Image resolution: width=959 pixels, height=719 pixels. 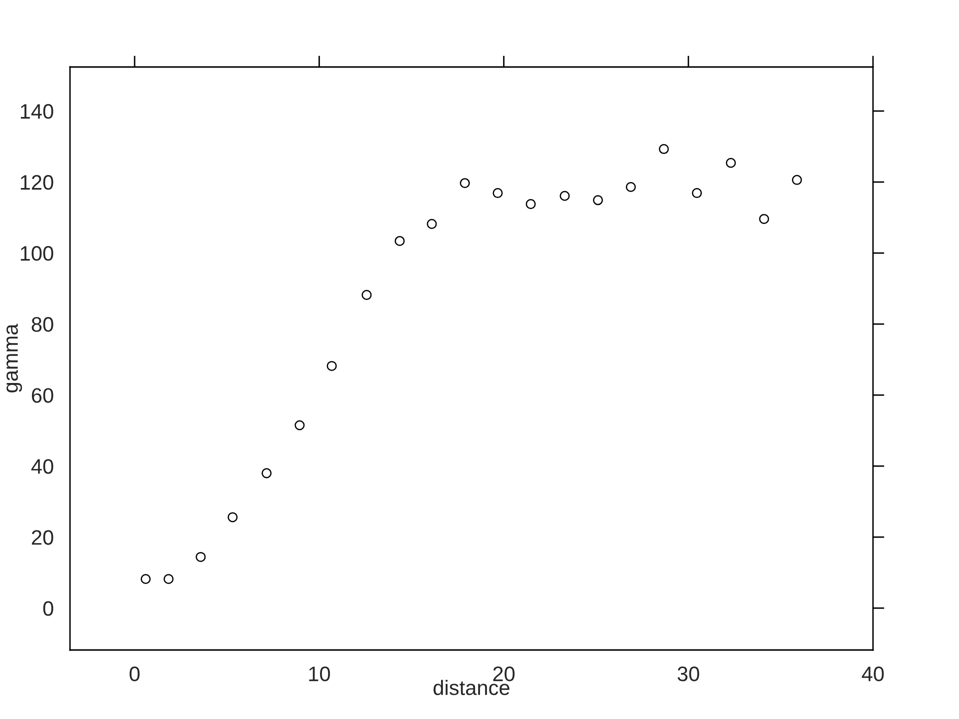 What do you see at coordinates (14, 358) in the screenshot?
I see `y-axis-title: gamma` at bounding box center [14, 358].